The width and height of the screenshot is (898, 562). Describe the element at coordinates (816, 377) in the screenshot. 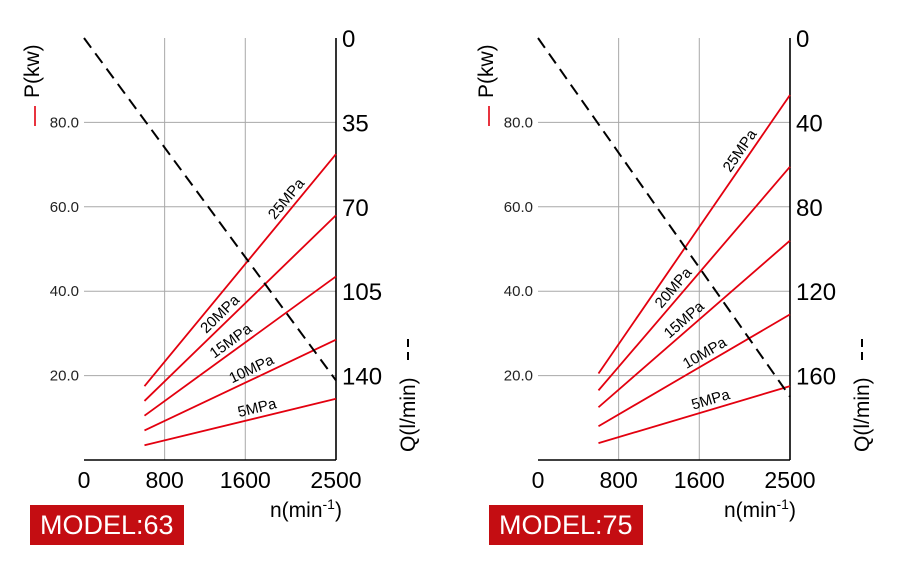

I see `q-axis-tick-label: 160` at that location.